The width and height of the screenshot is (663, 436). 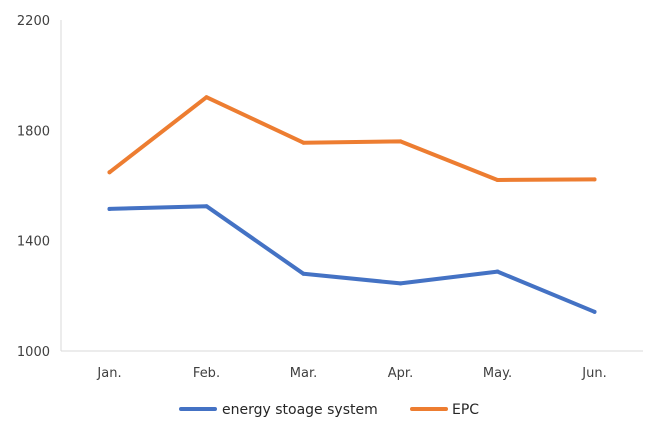 I want to click on x-tick-label: May., so click(x=497, y=373).